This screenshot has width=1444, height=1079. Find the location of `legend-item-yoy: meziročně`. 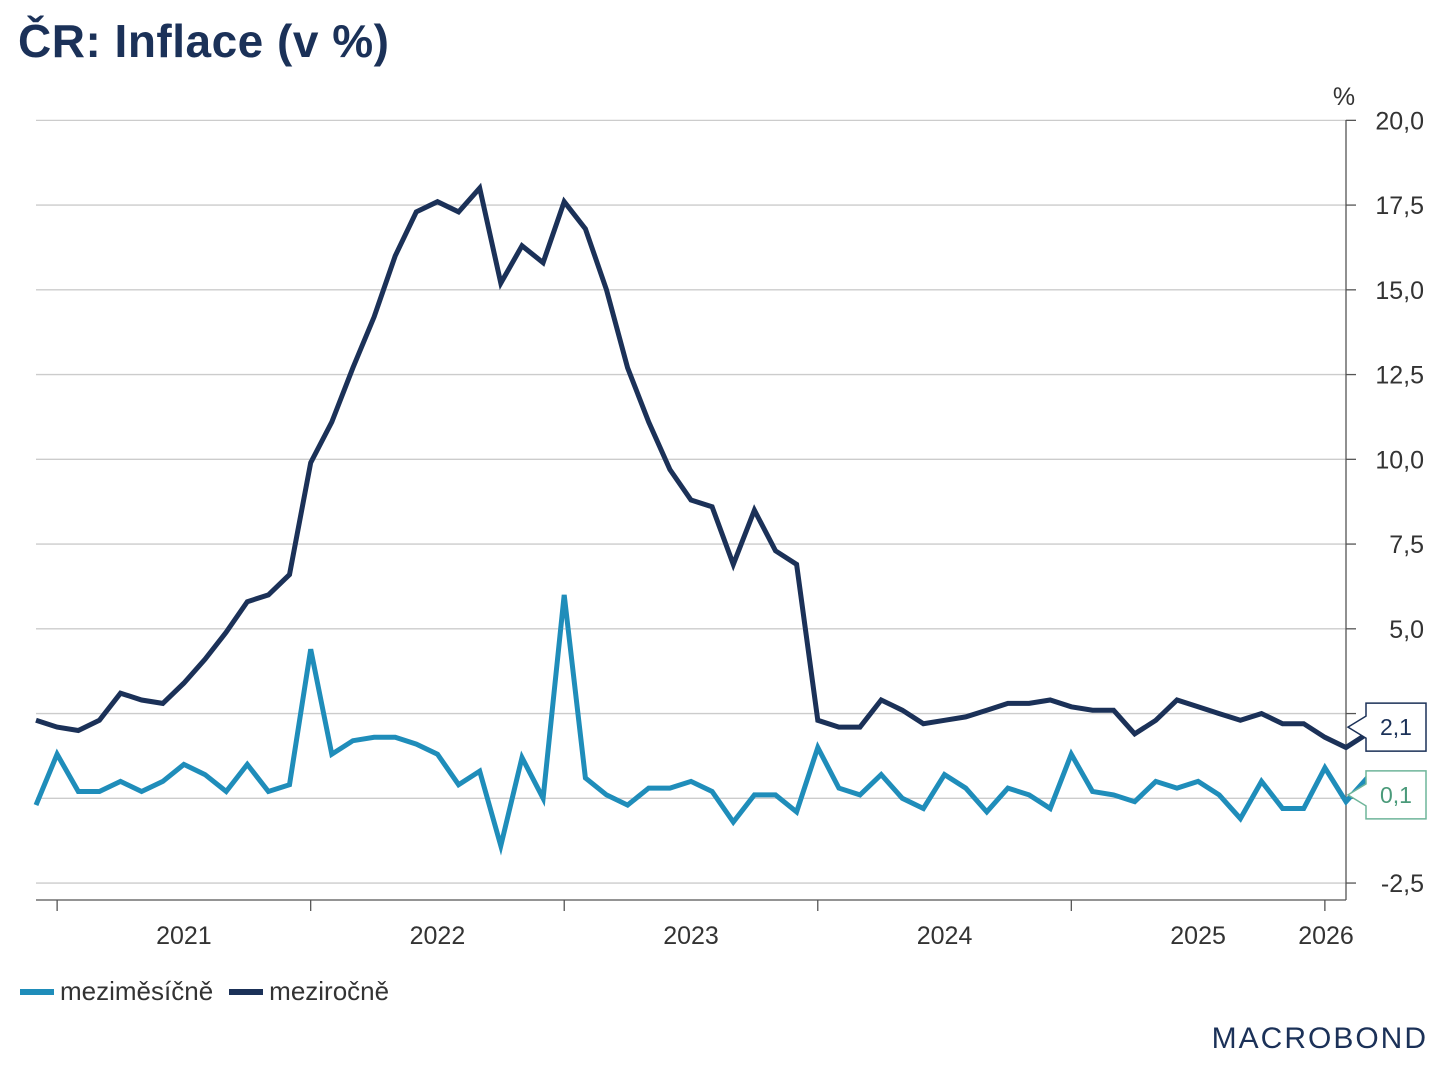

legend-item-yoy: meziročně is located at coordinates (309, 991).